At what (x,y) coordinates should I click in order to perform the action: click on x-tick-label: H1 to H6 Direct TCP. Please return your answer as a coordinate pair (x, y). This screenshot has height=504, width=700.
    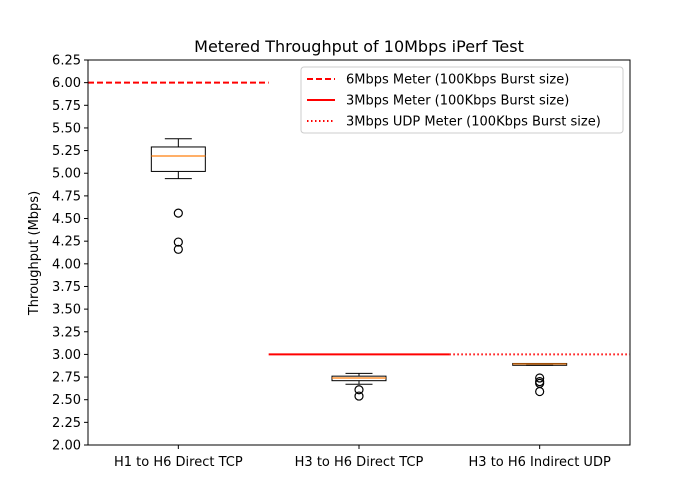
    Looking at the image, I should click on (178, 462).